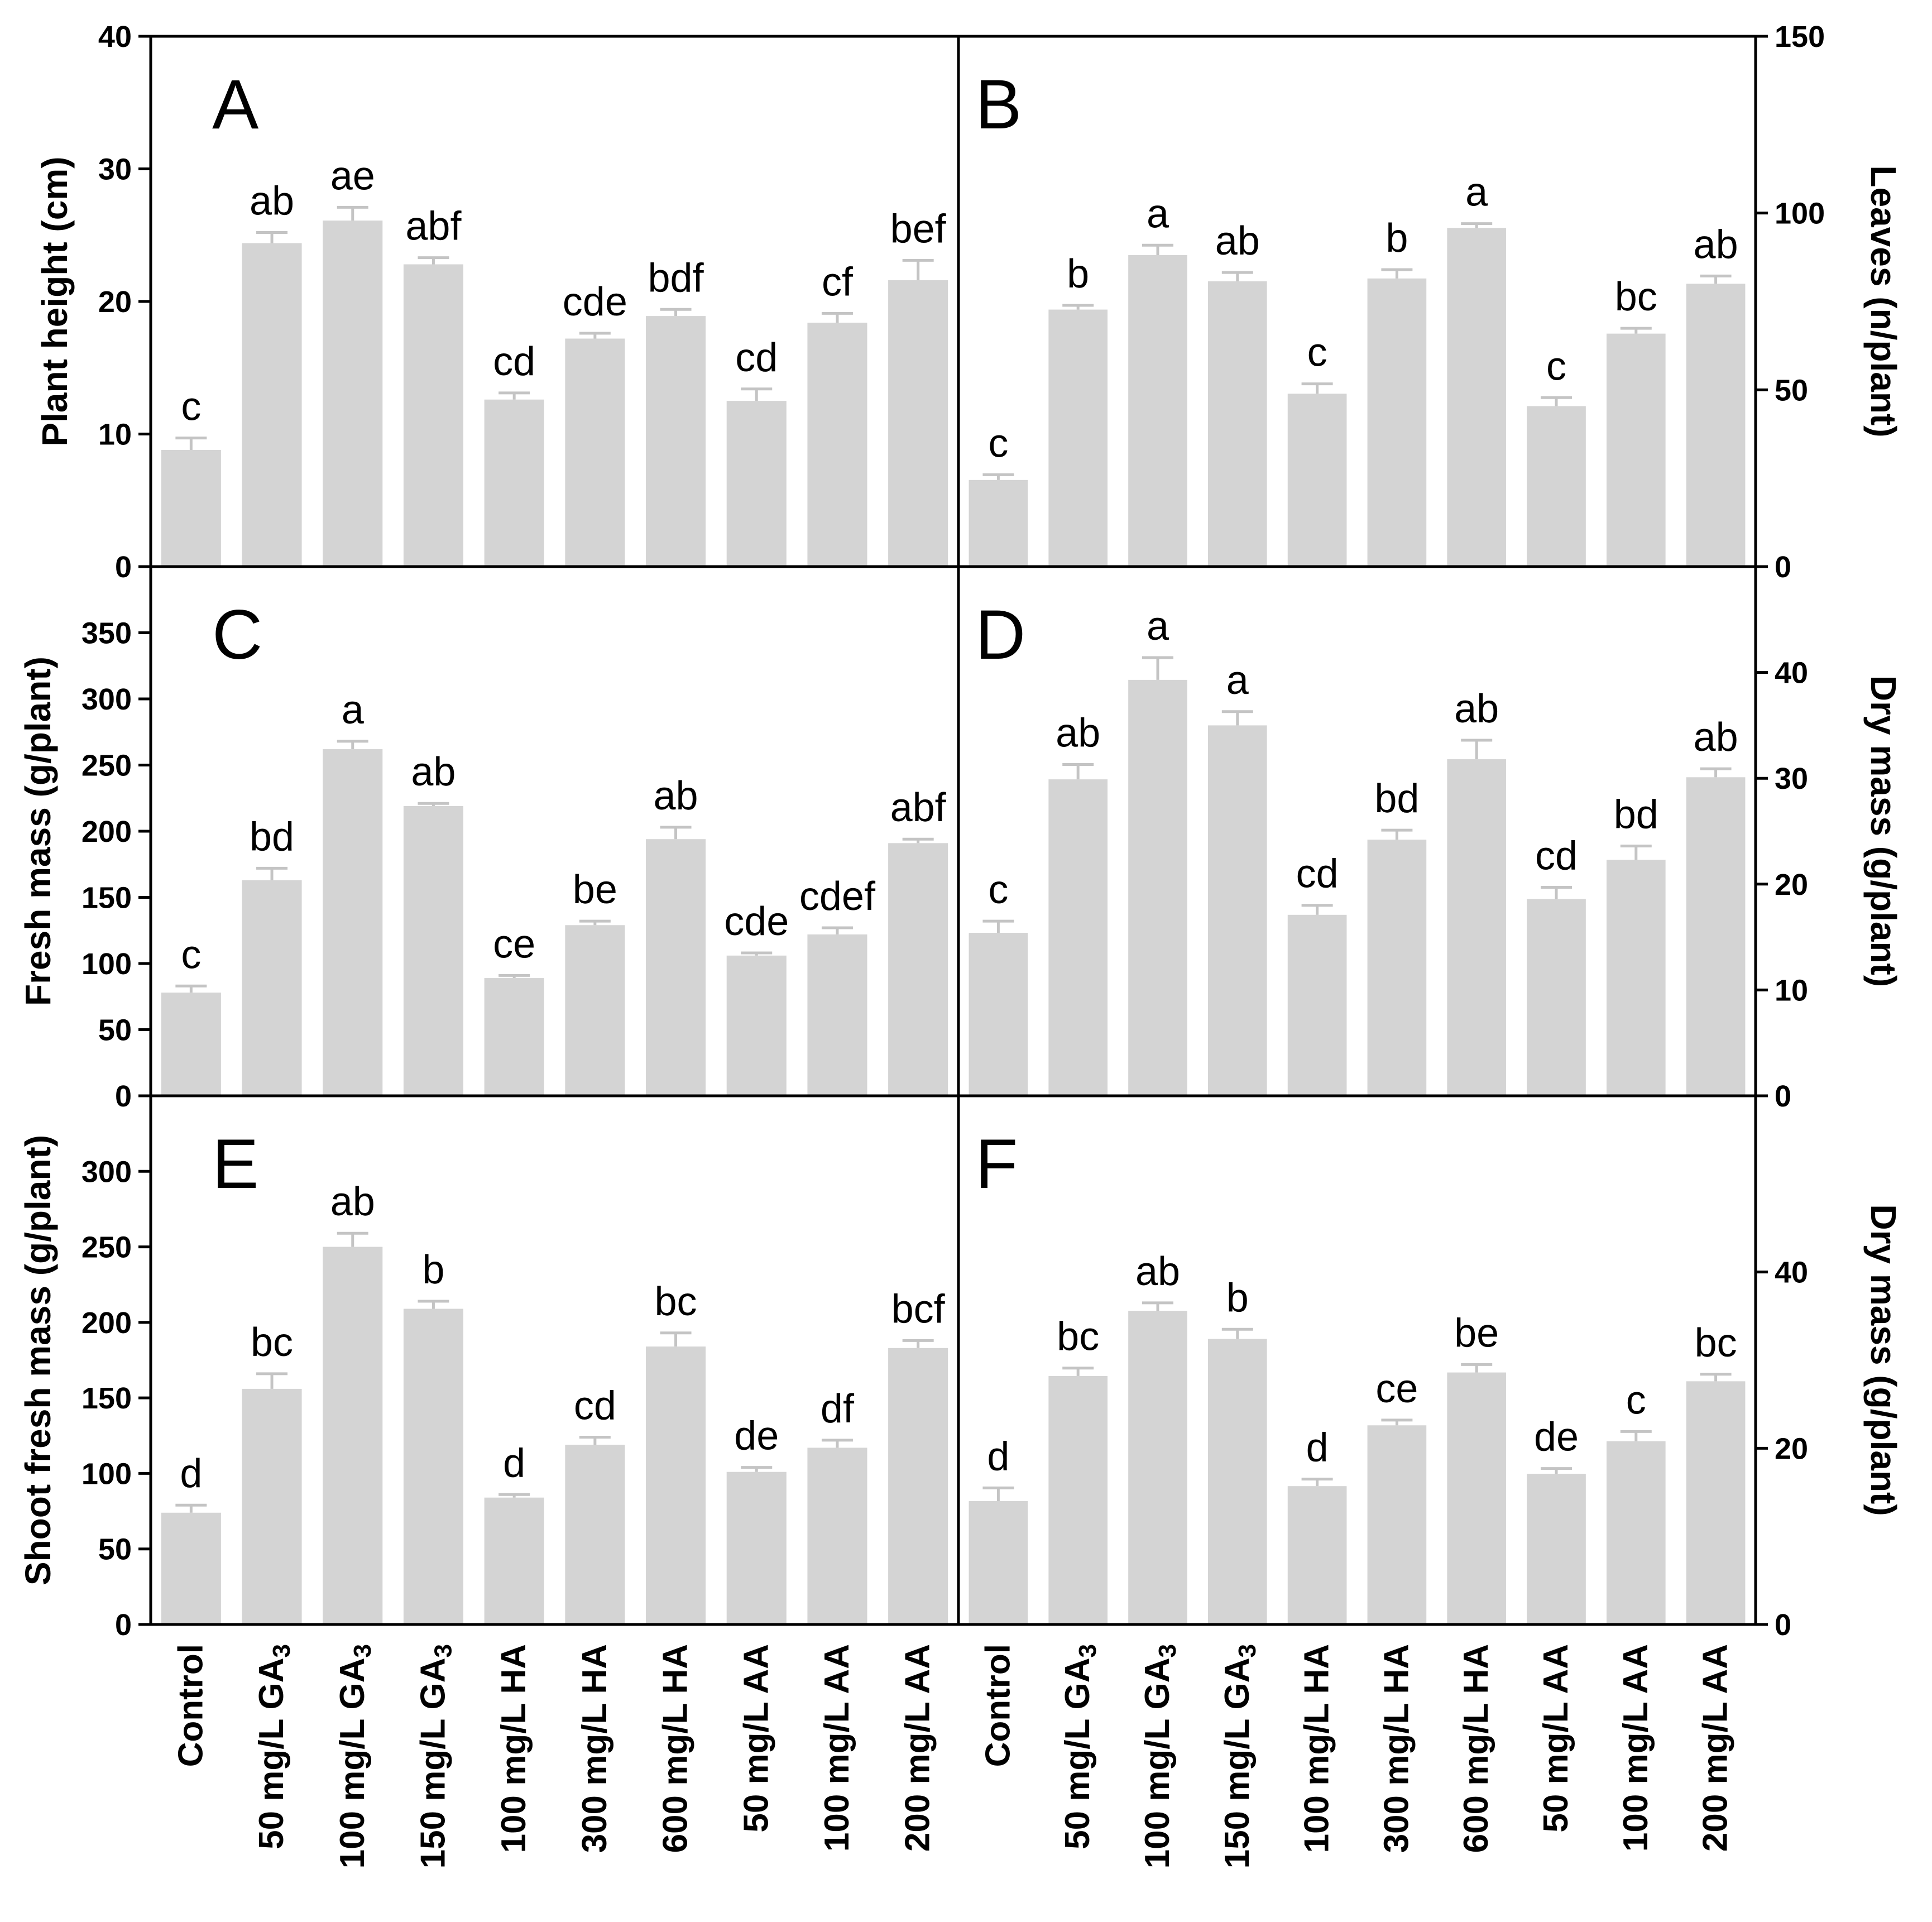  What do you see at coordinates (676, 278) in the screenshot?
I see `significance-label: bdf` at bounding box center [676, 278].